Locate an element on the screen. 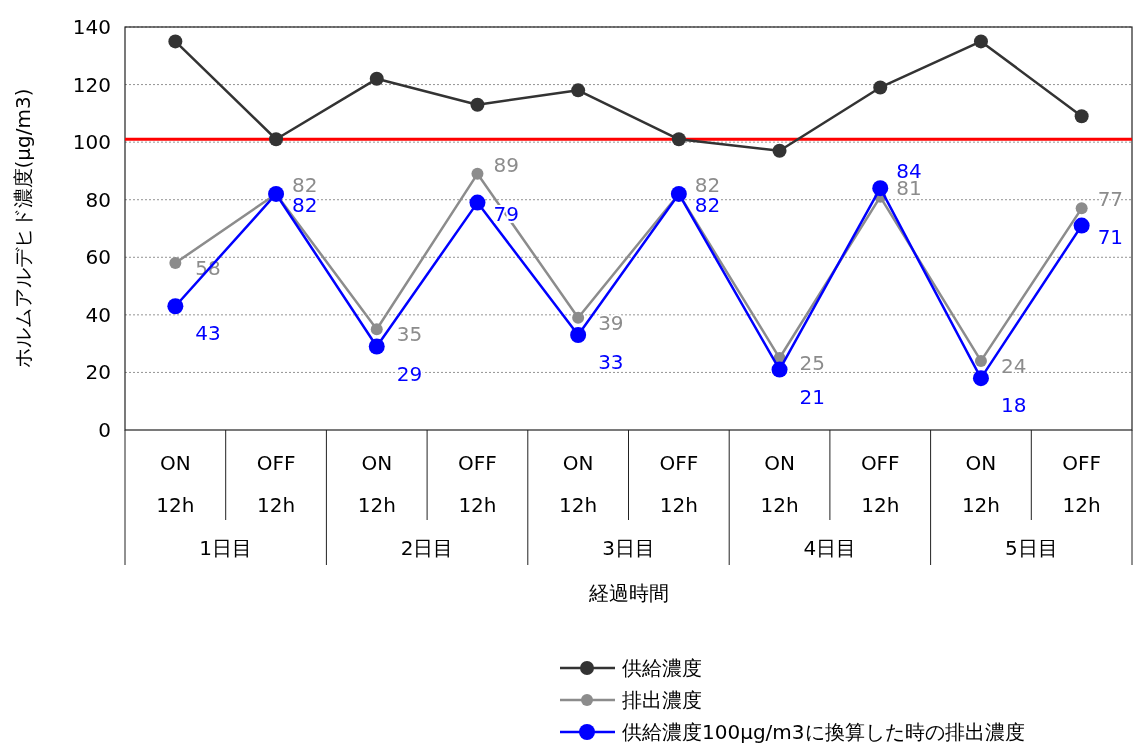 The height and width of the screenshot is (747, 1134). data-label: 77 is located at coordinates (1110, 199).